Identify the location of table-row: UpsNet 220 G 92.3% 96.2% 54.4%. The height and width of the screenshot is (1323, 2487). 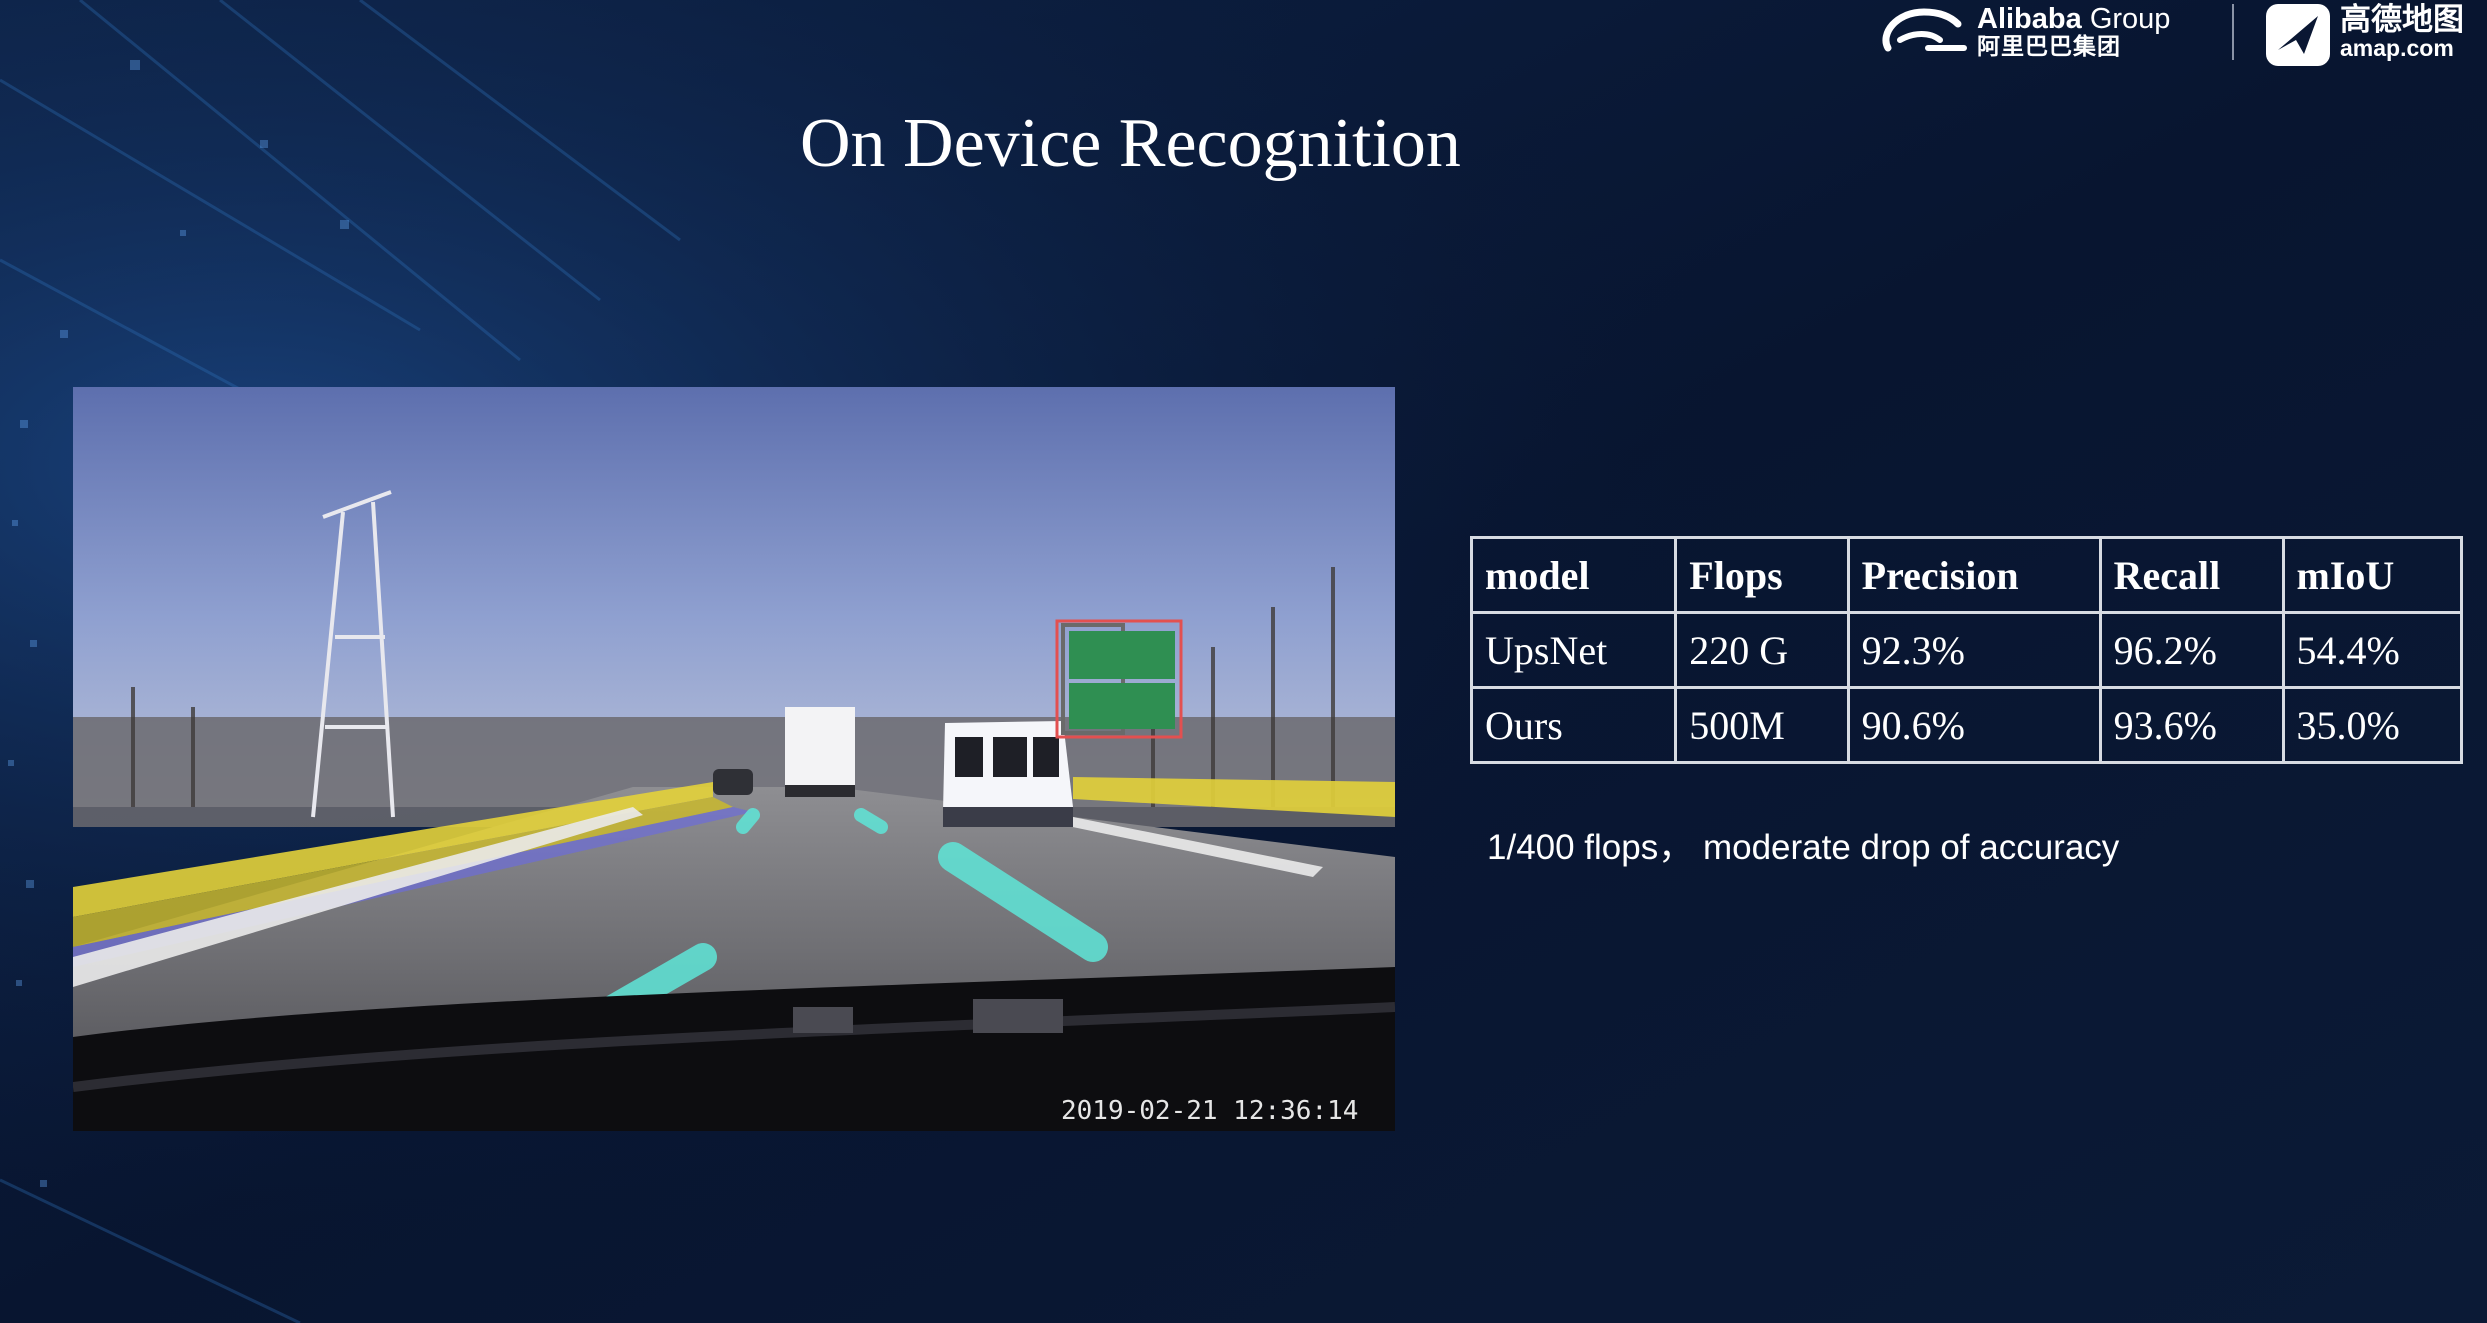
(1966, 650).